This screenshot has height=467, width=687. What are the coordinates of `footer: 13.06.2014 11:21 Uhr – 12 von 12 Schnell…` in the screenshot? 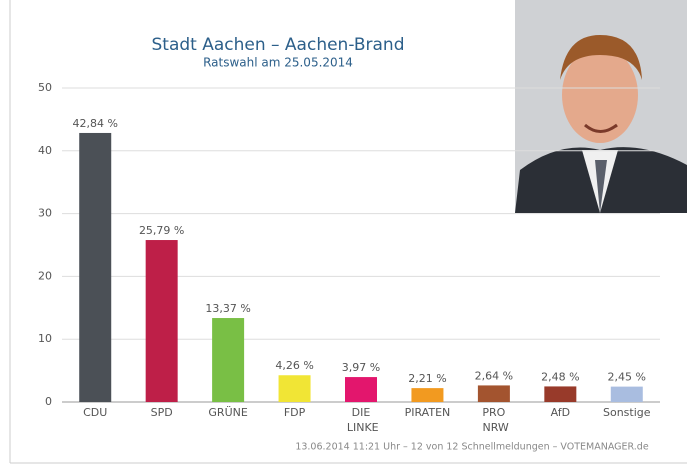 It's located at (472, 447).